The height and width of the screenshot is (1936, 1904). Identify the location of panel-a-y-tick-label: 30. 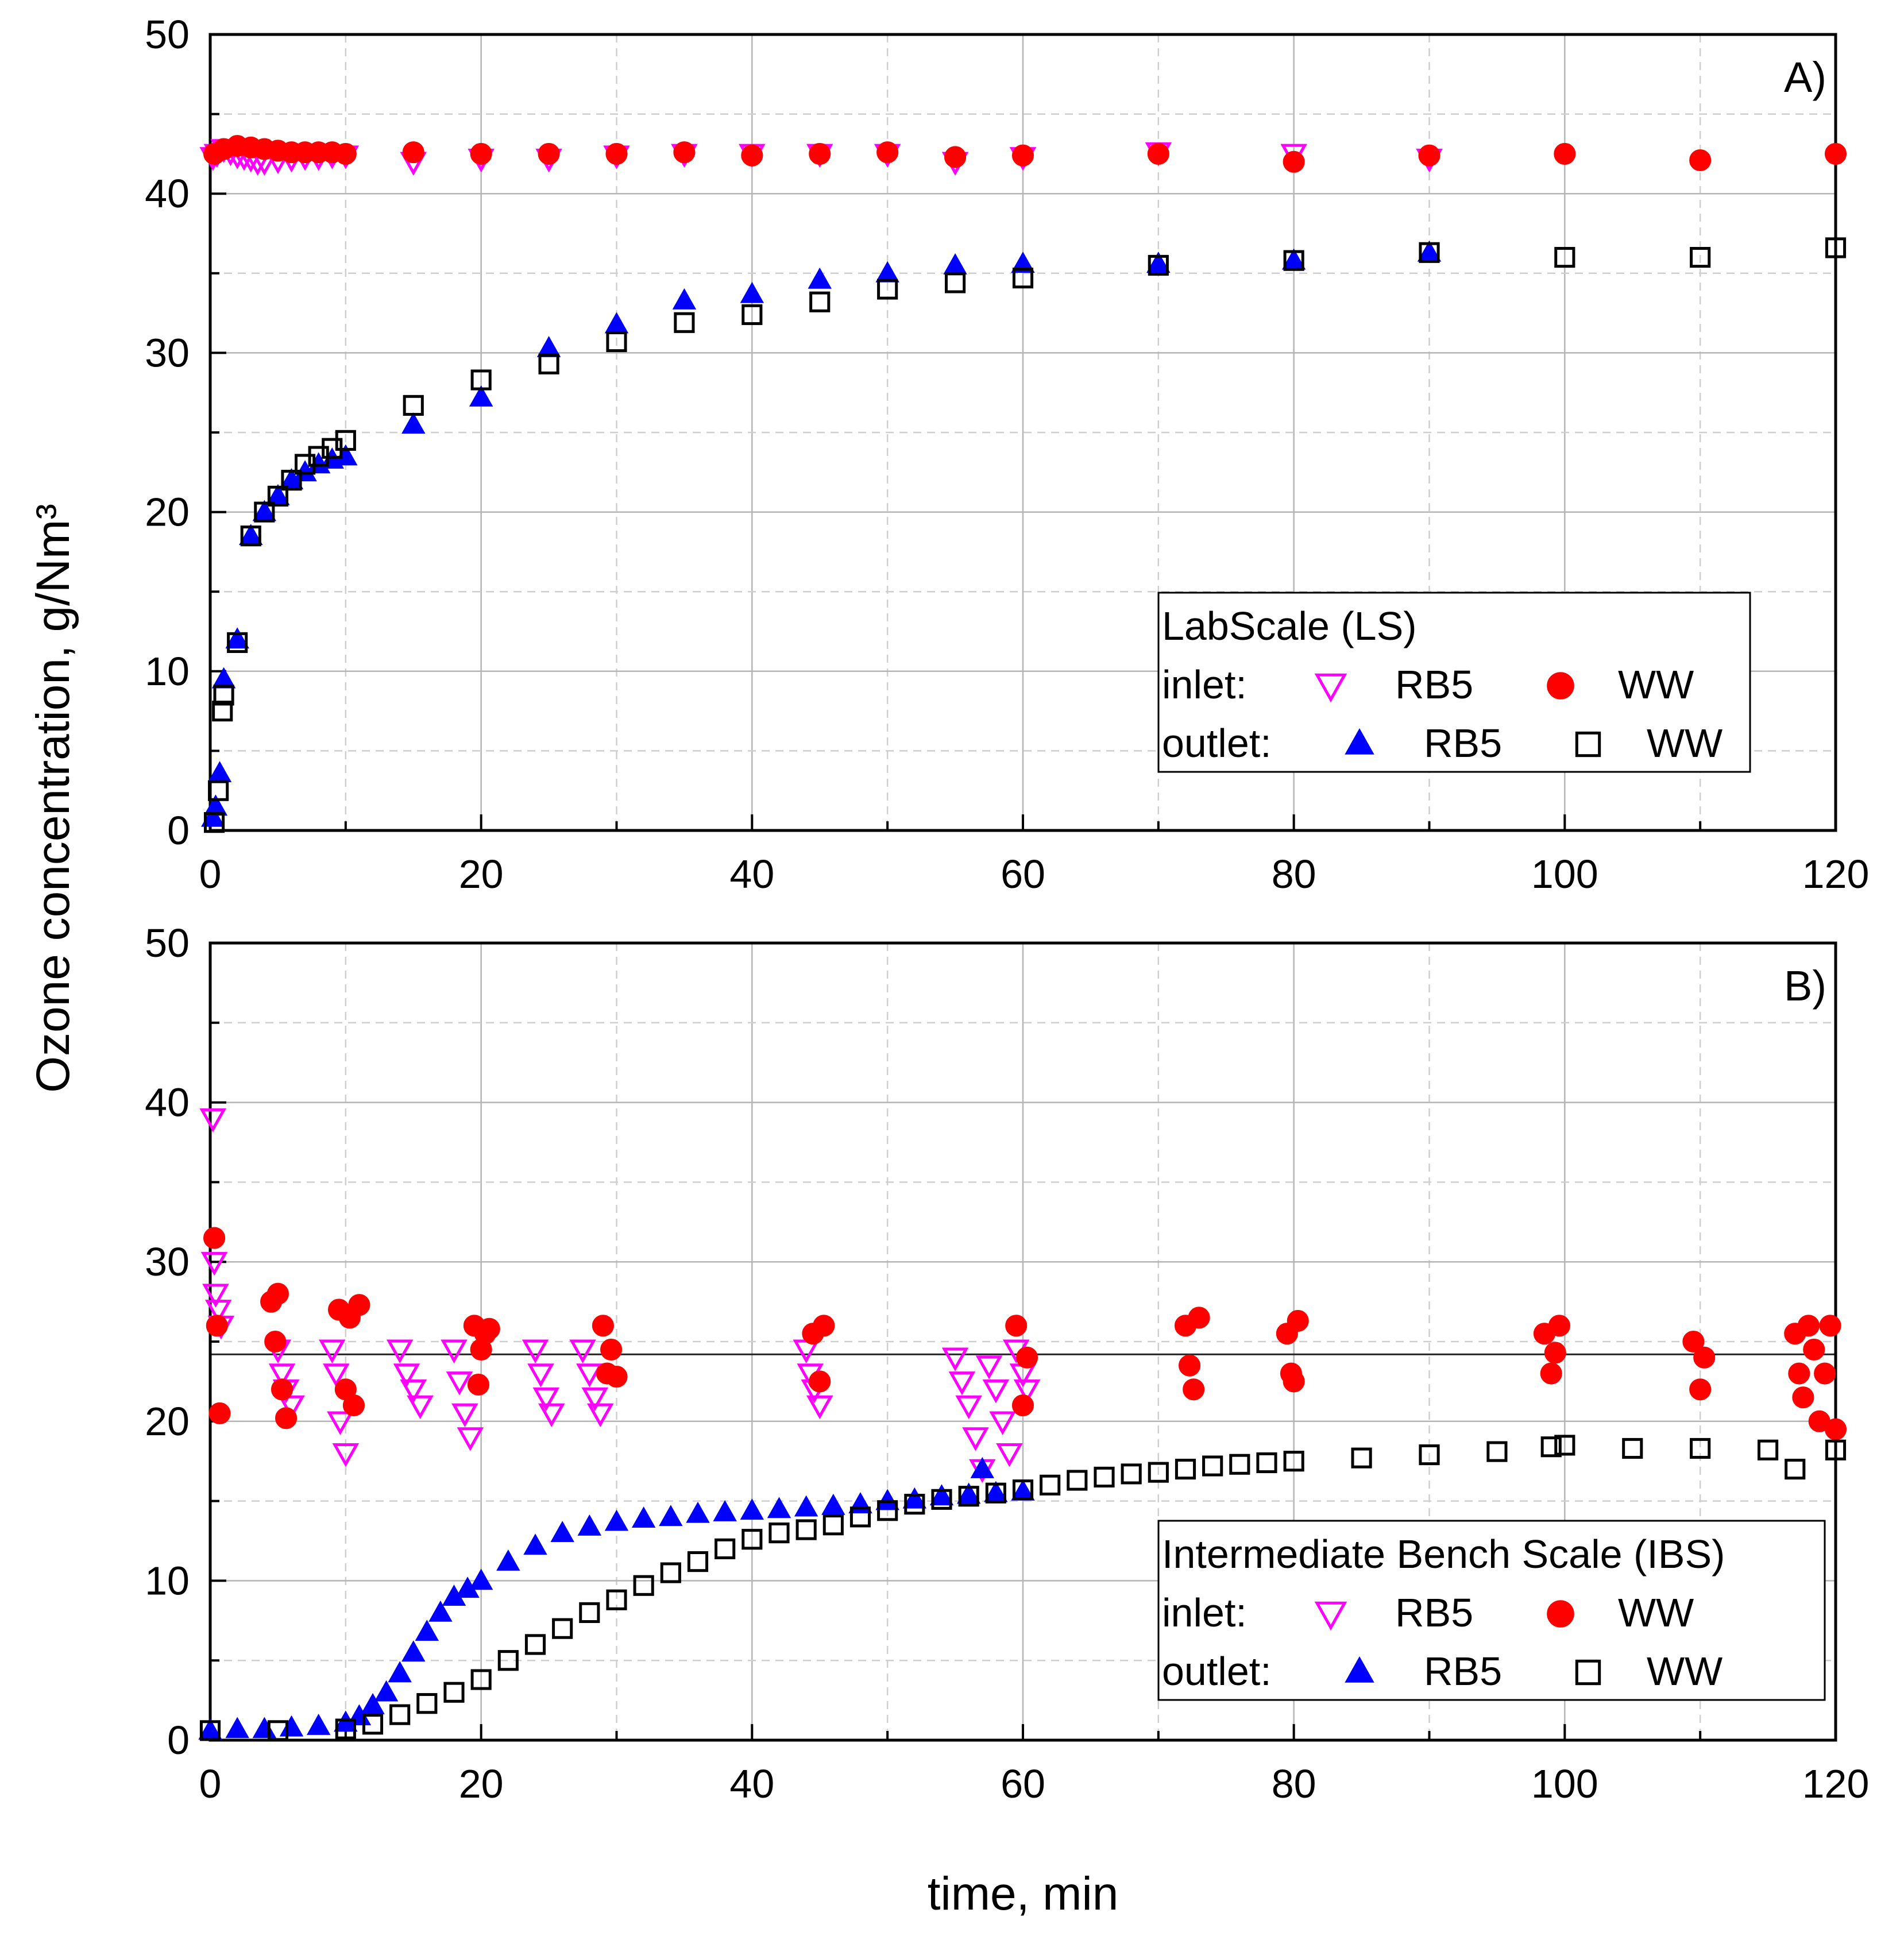
(167, 352).